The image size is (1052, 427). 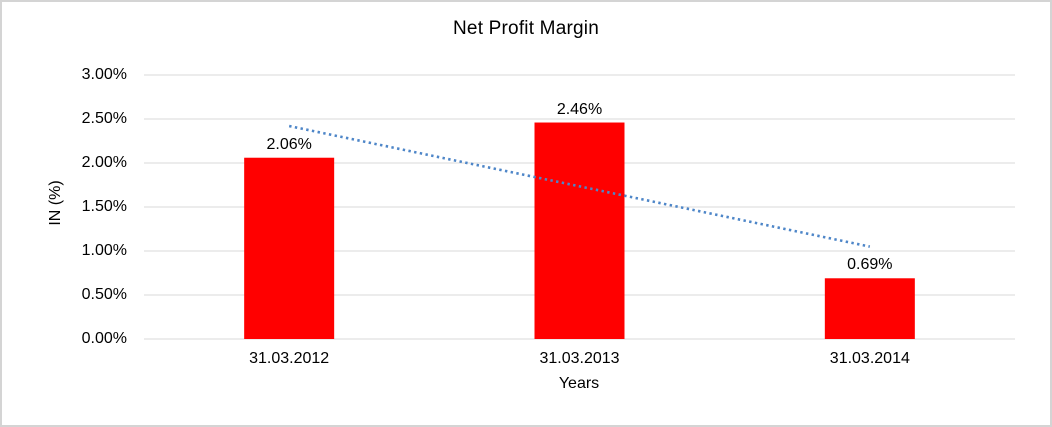 I want to click on y-tick-label: 1.50%, so click(x=104, y=206).